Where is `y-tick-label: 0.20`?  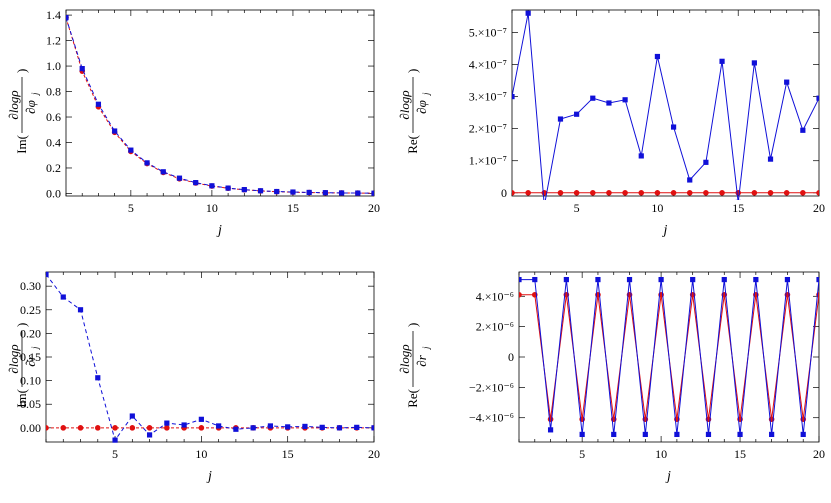 y-tick-label: 0.20 is located at coordinates (30, 333).